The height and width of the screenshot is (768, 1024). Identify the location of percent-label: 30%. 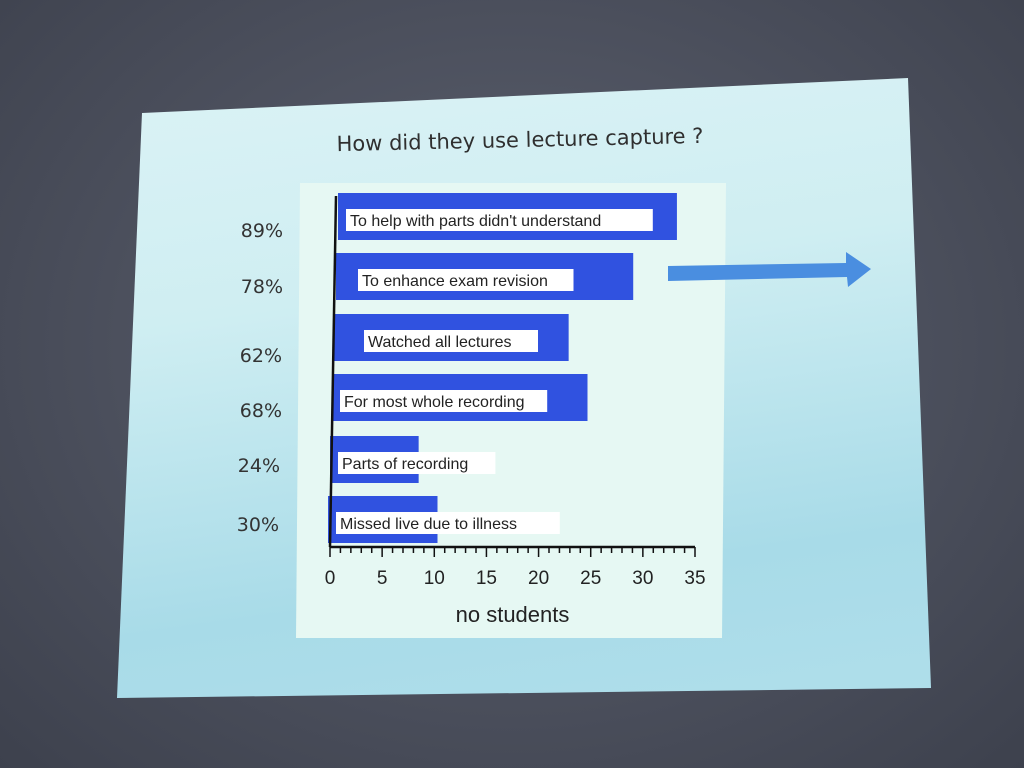
(257, 525).